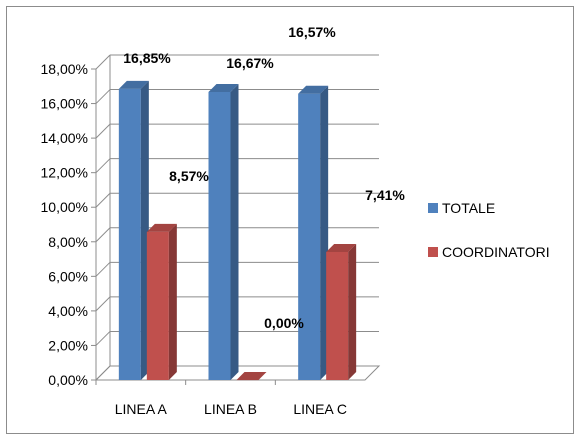 This screenshot has width=581, height=440. I want to click on data-label: 16,67%, so click(250, 63).